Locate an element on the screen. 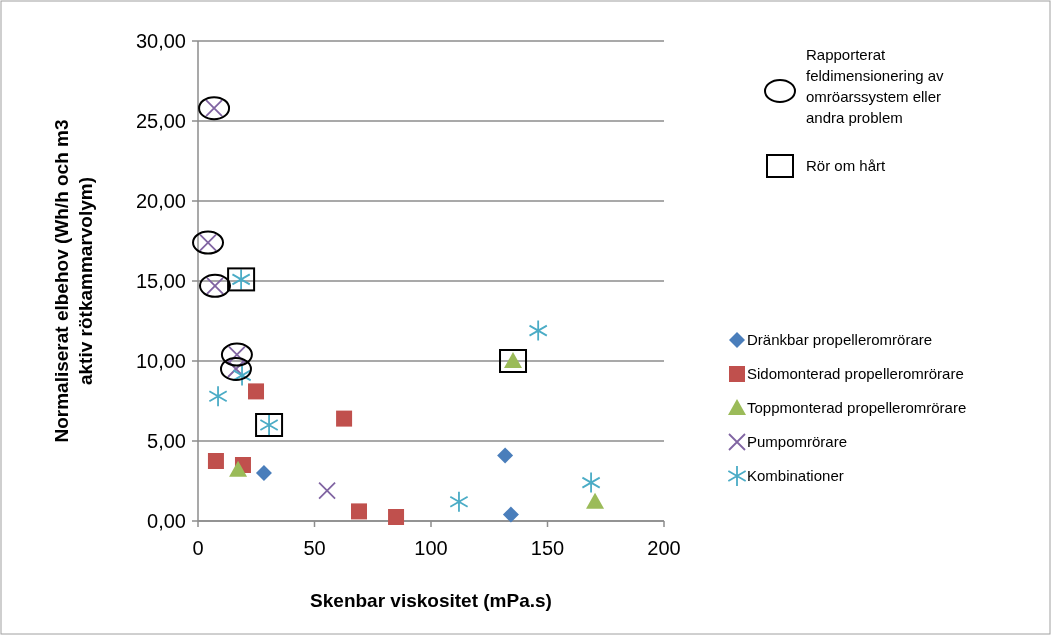  y-tick-label: 30,00 is located at coordinates (160, 41).